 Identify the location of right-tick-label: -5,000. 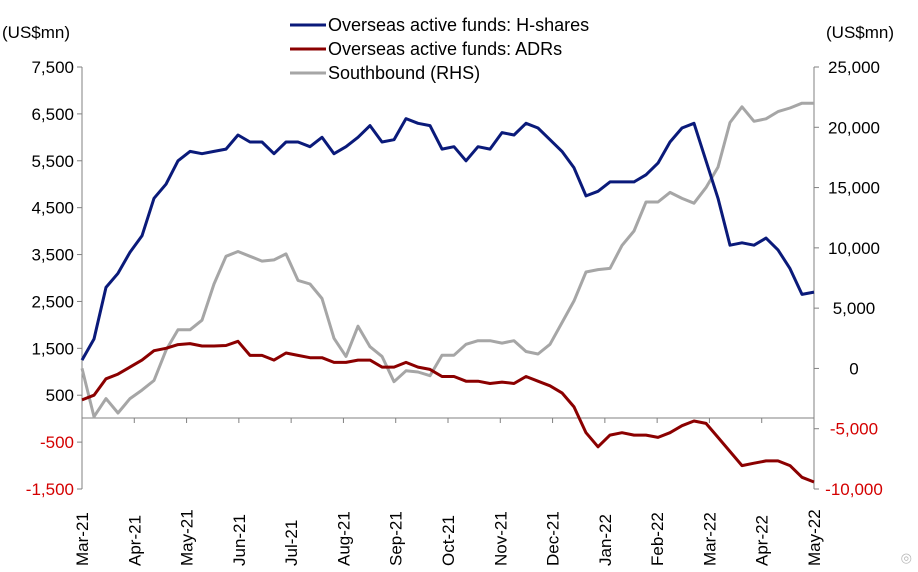
(854, 429).